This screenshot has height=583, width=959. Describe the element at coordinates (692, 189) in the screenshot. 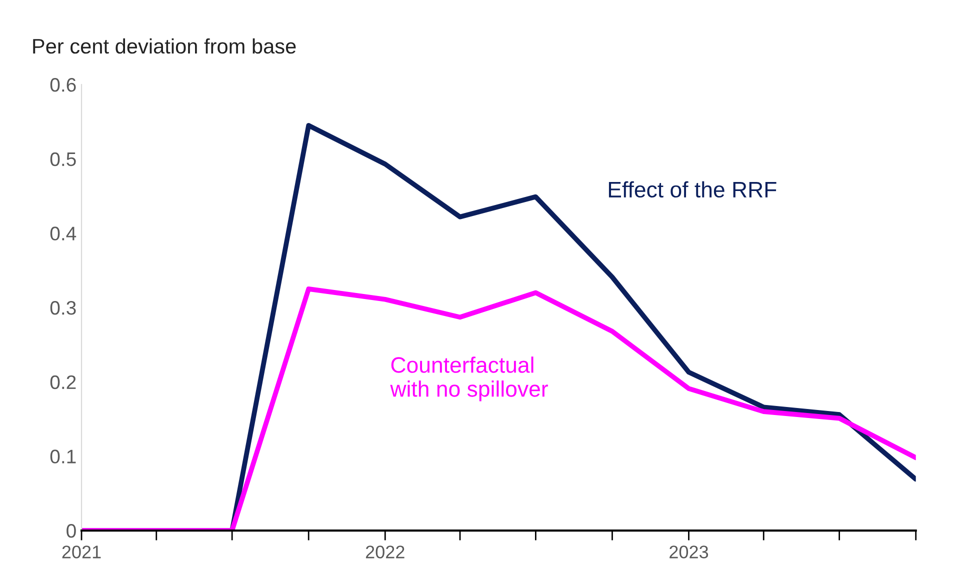

I see `text: Effect of the RRF` at that location.